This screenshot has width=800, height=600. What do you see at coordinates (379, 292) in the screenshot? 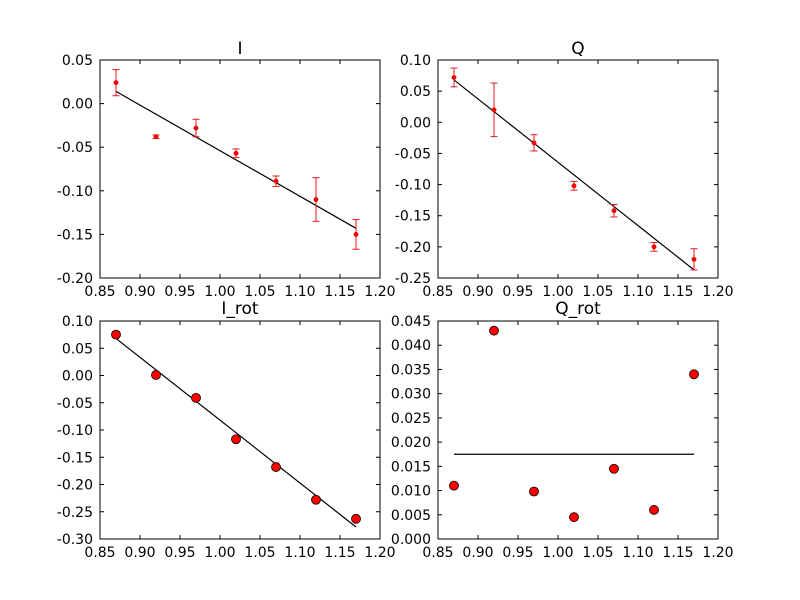
I see `x-tick-label-i: 1.20` at bounding box center [379, 292].